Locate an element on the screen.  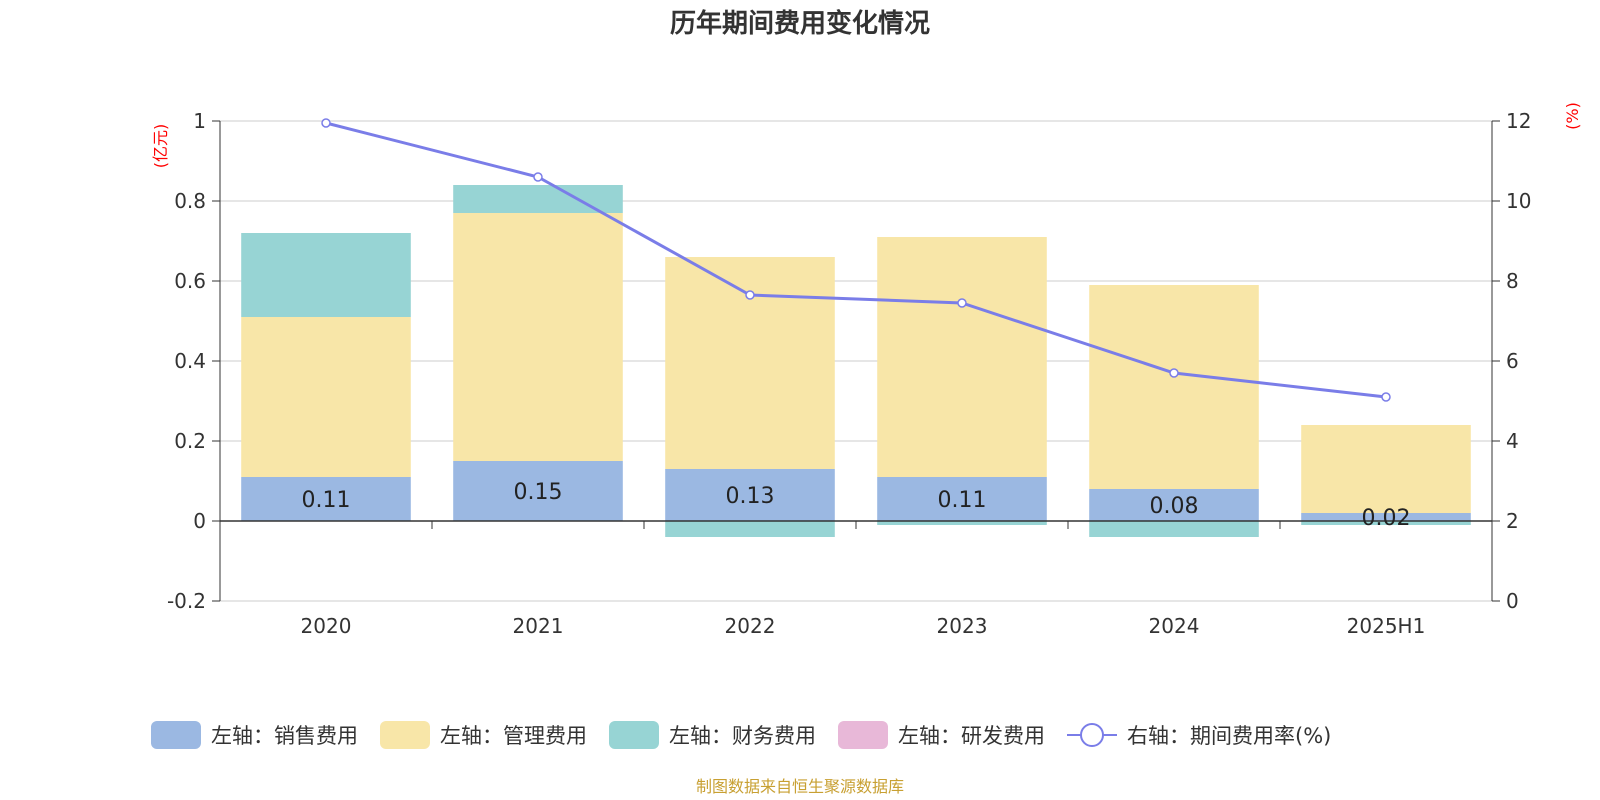
bar-data-label: 0.15 is located at coordinates (538, 492).